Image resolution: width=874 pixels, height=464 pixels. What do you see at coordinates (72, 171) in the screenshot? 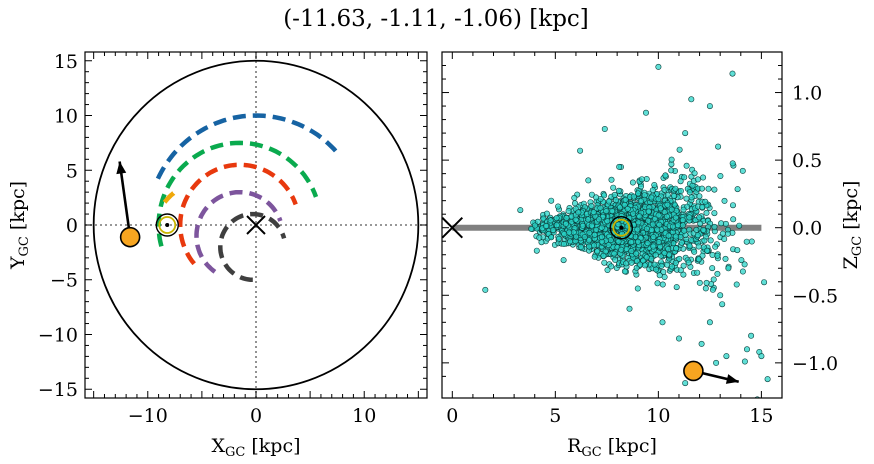
I see `left-y-tick-label: 5` at bounding box center [72, 171].